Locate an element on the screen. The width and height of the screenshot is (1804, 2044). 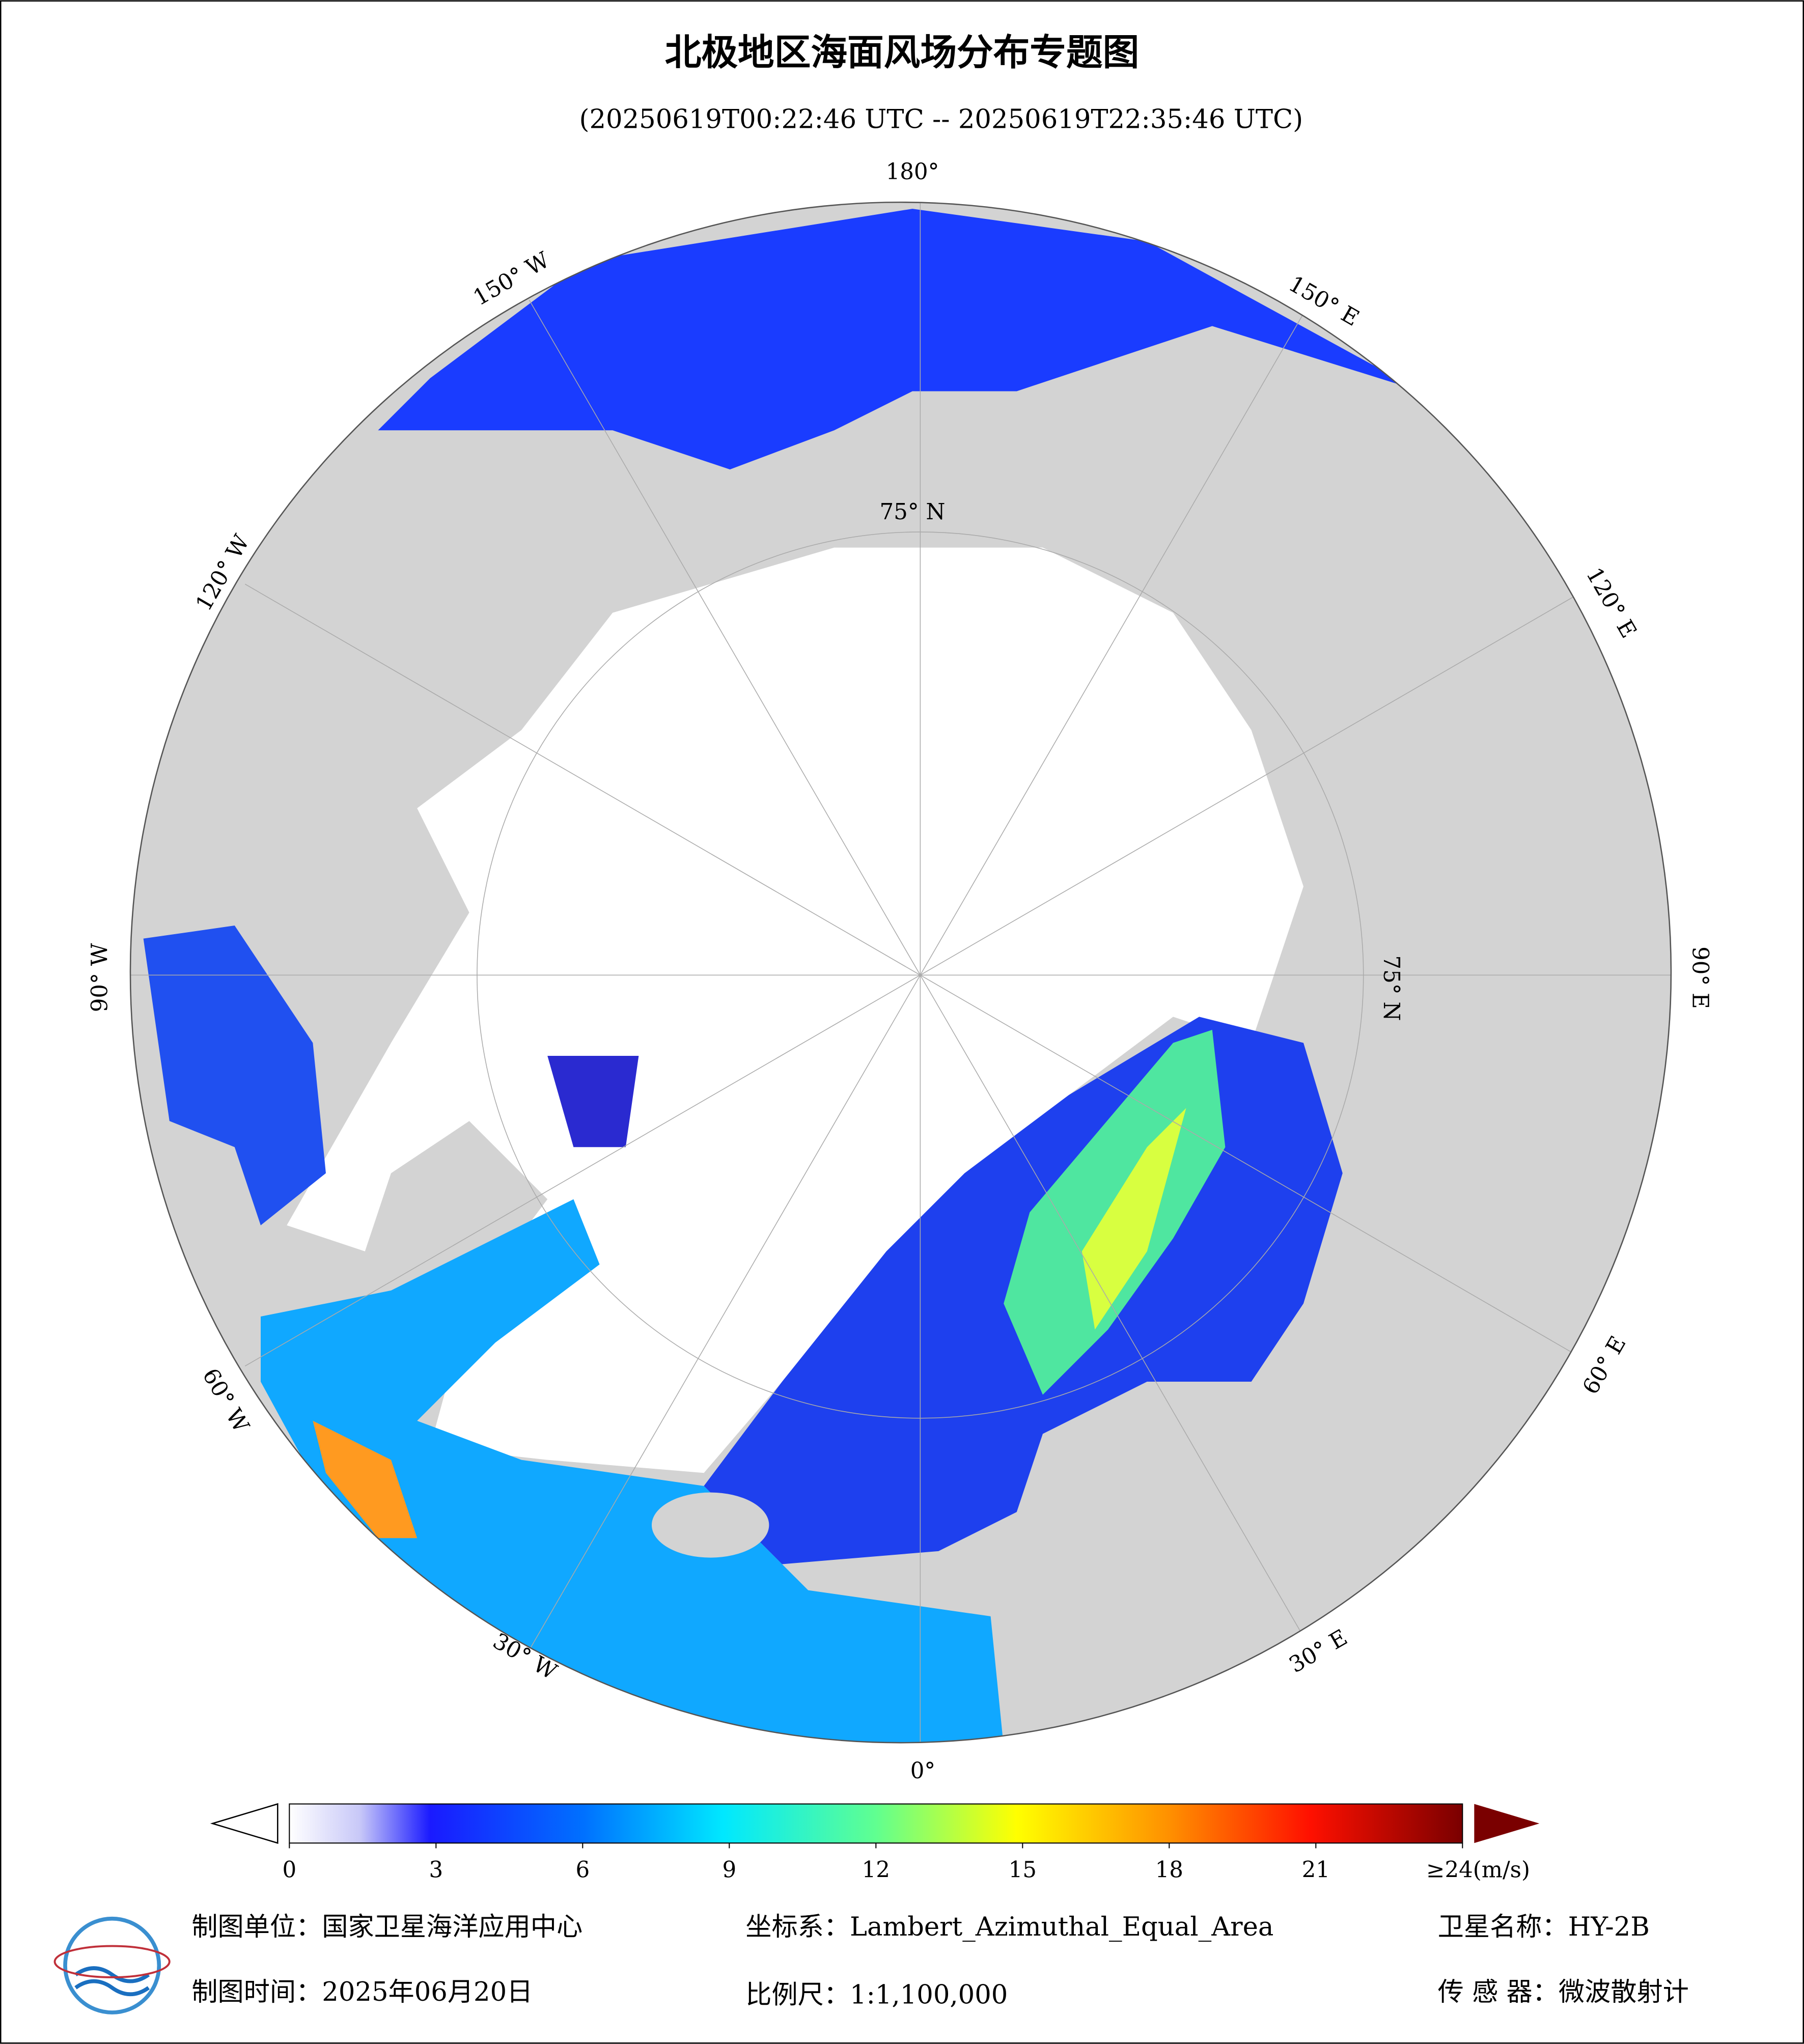
colorbar-tick-label: 6 is located at coordinates (582, 1870).